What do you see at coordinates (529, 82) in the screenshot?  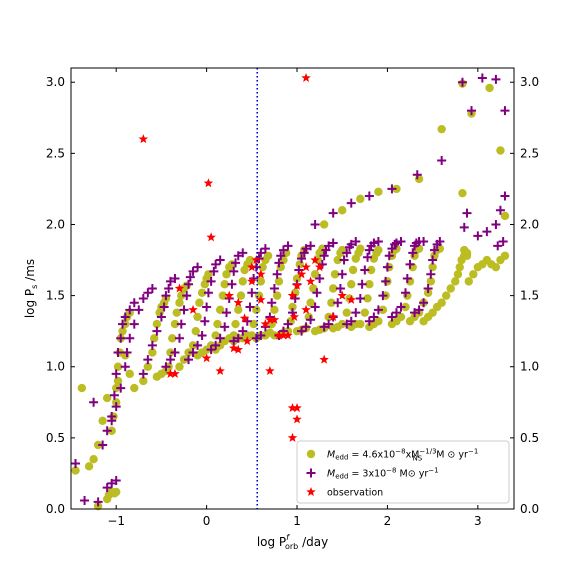 I see `y-tick-label-right-6: 3.0` at bounding box center [529, 82].